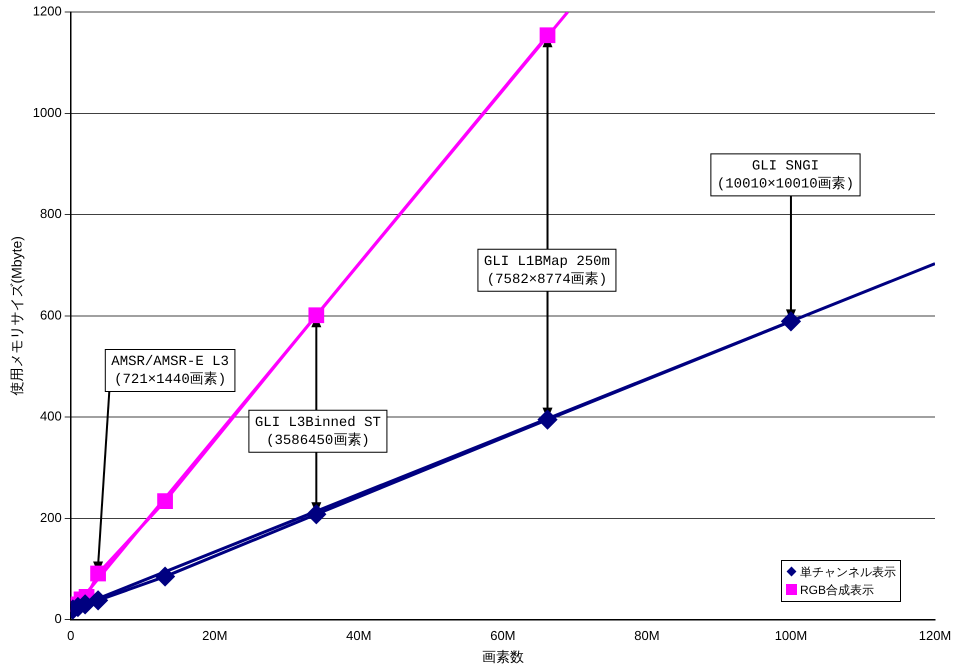 This screenshot has width=965, height=668. Describe the element at coordinates (317, 431) in the screenshot. I see `annotation: GLI L3Binned ST (3586450画素)` at that location.